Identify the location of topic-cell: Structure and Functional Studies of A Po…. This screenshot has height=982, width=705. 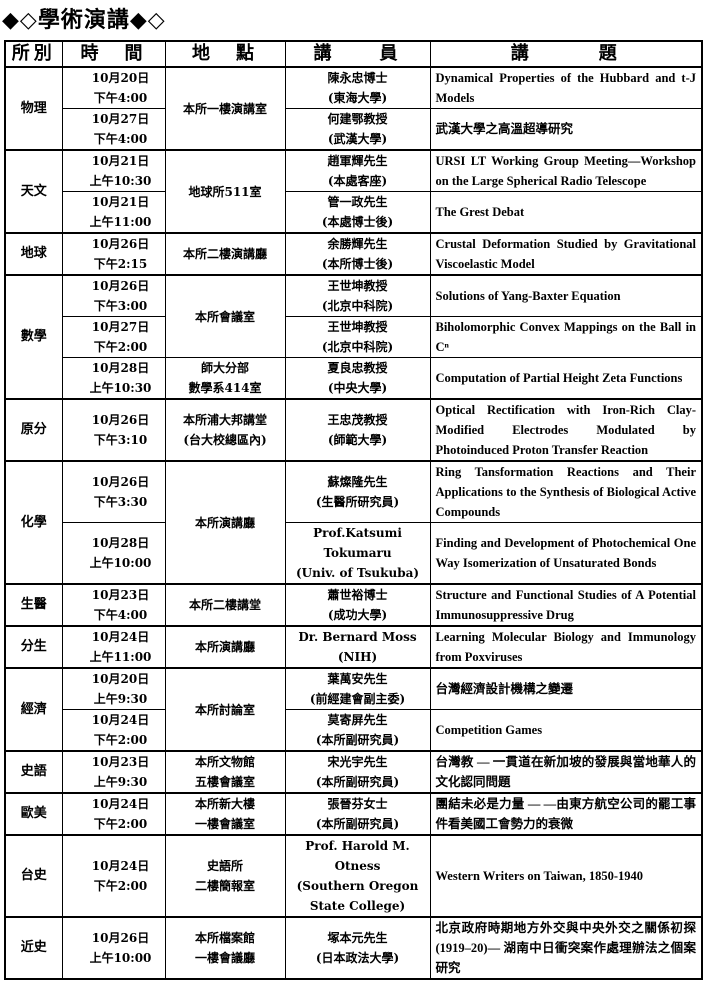
(566, 605).